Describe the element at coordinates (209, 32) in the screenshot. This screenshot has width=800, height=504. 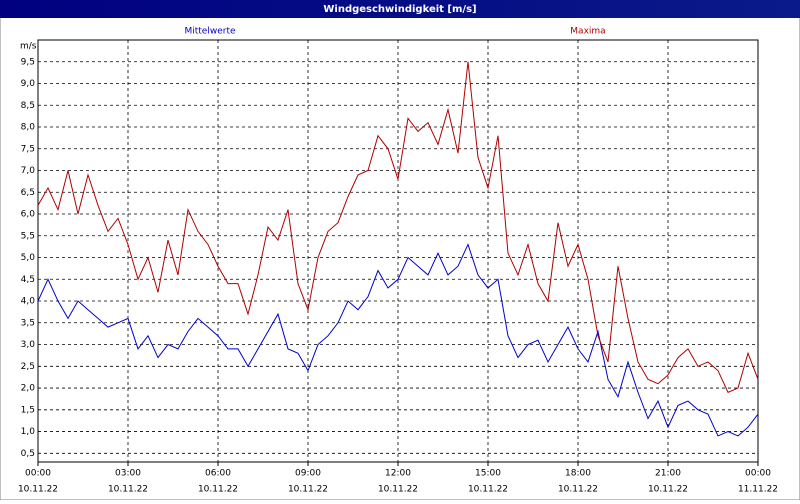
I see `legend-entry: Mittelwerte` at that location.